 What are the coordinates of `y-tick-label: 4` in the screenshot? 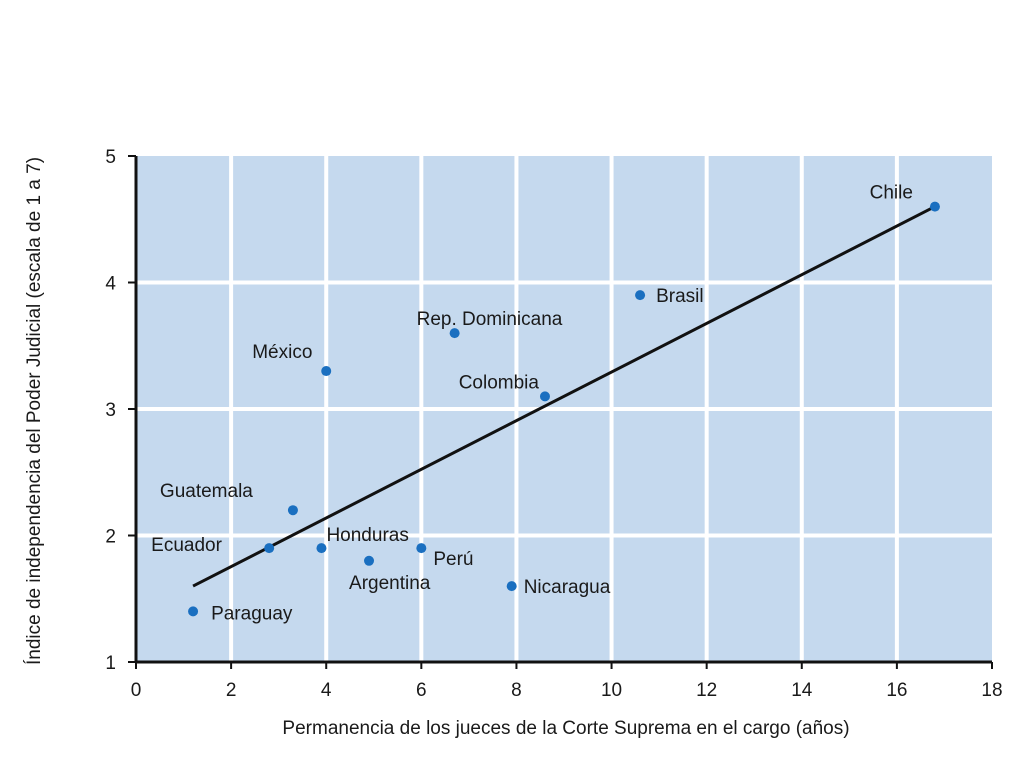 It's located at (110, 284).